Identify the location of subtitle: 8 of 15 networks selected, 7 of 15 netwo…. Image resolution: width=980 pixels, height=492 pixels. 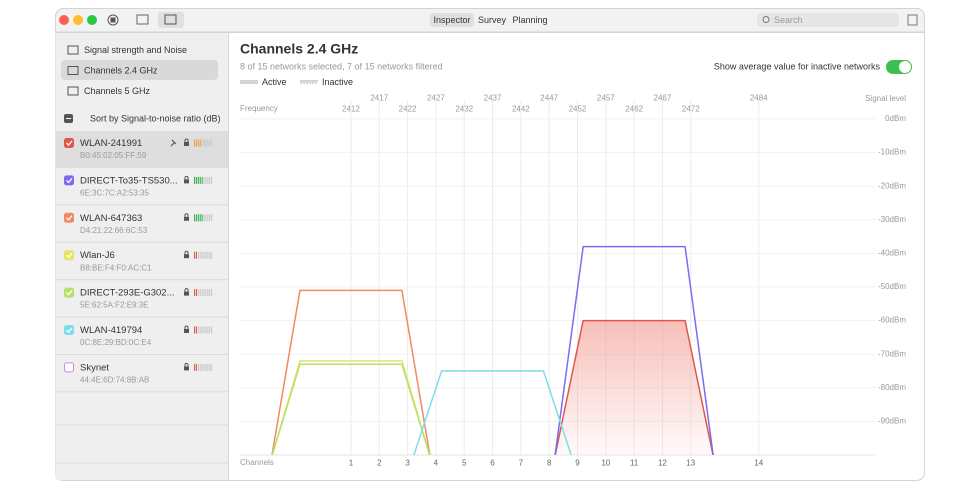
(341, 66).